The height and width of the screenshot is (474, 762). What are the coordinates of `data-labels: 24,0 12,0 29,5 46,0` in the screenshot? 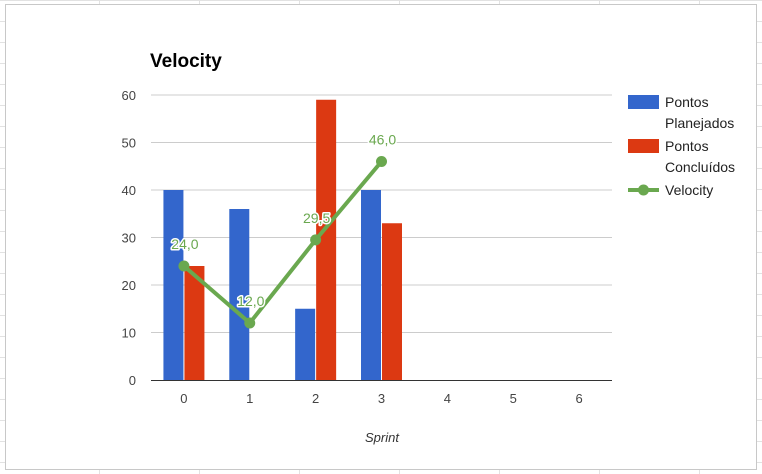 It's located at (284, 220).